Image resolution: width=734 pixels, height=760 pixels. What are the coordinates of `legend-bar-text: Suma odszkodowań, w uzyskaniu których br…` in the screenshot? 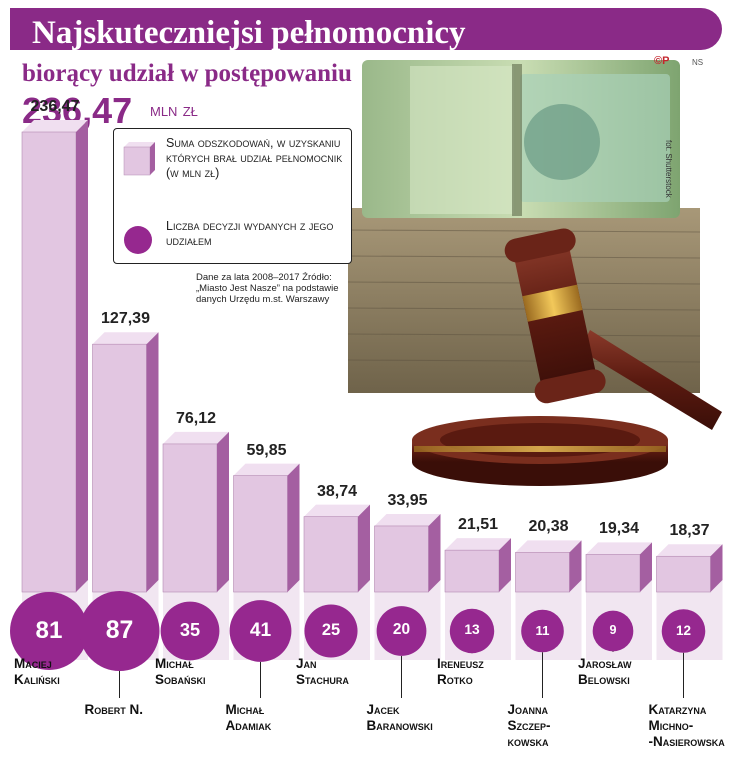 It's located at (254, 158).